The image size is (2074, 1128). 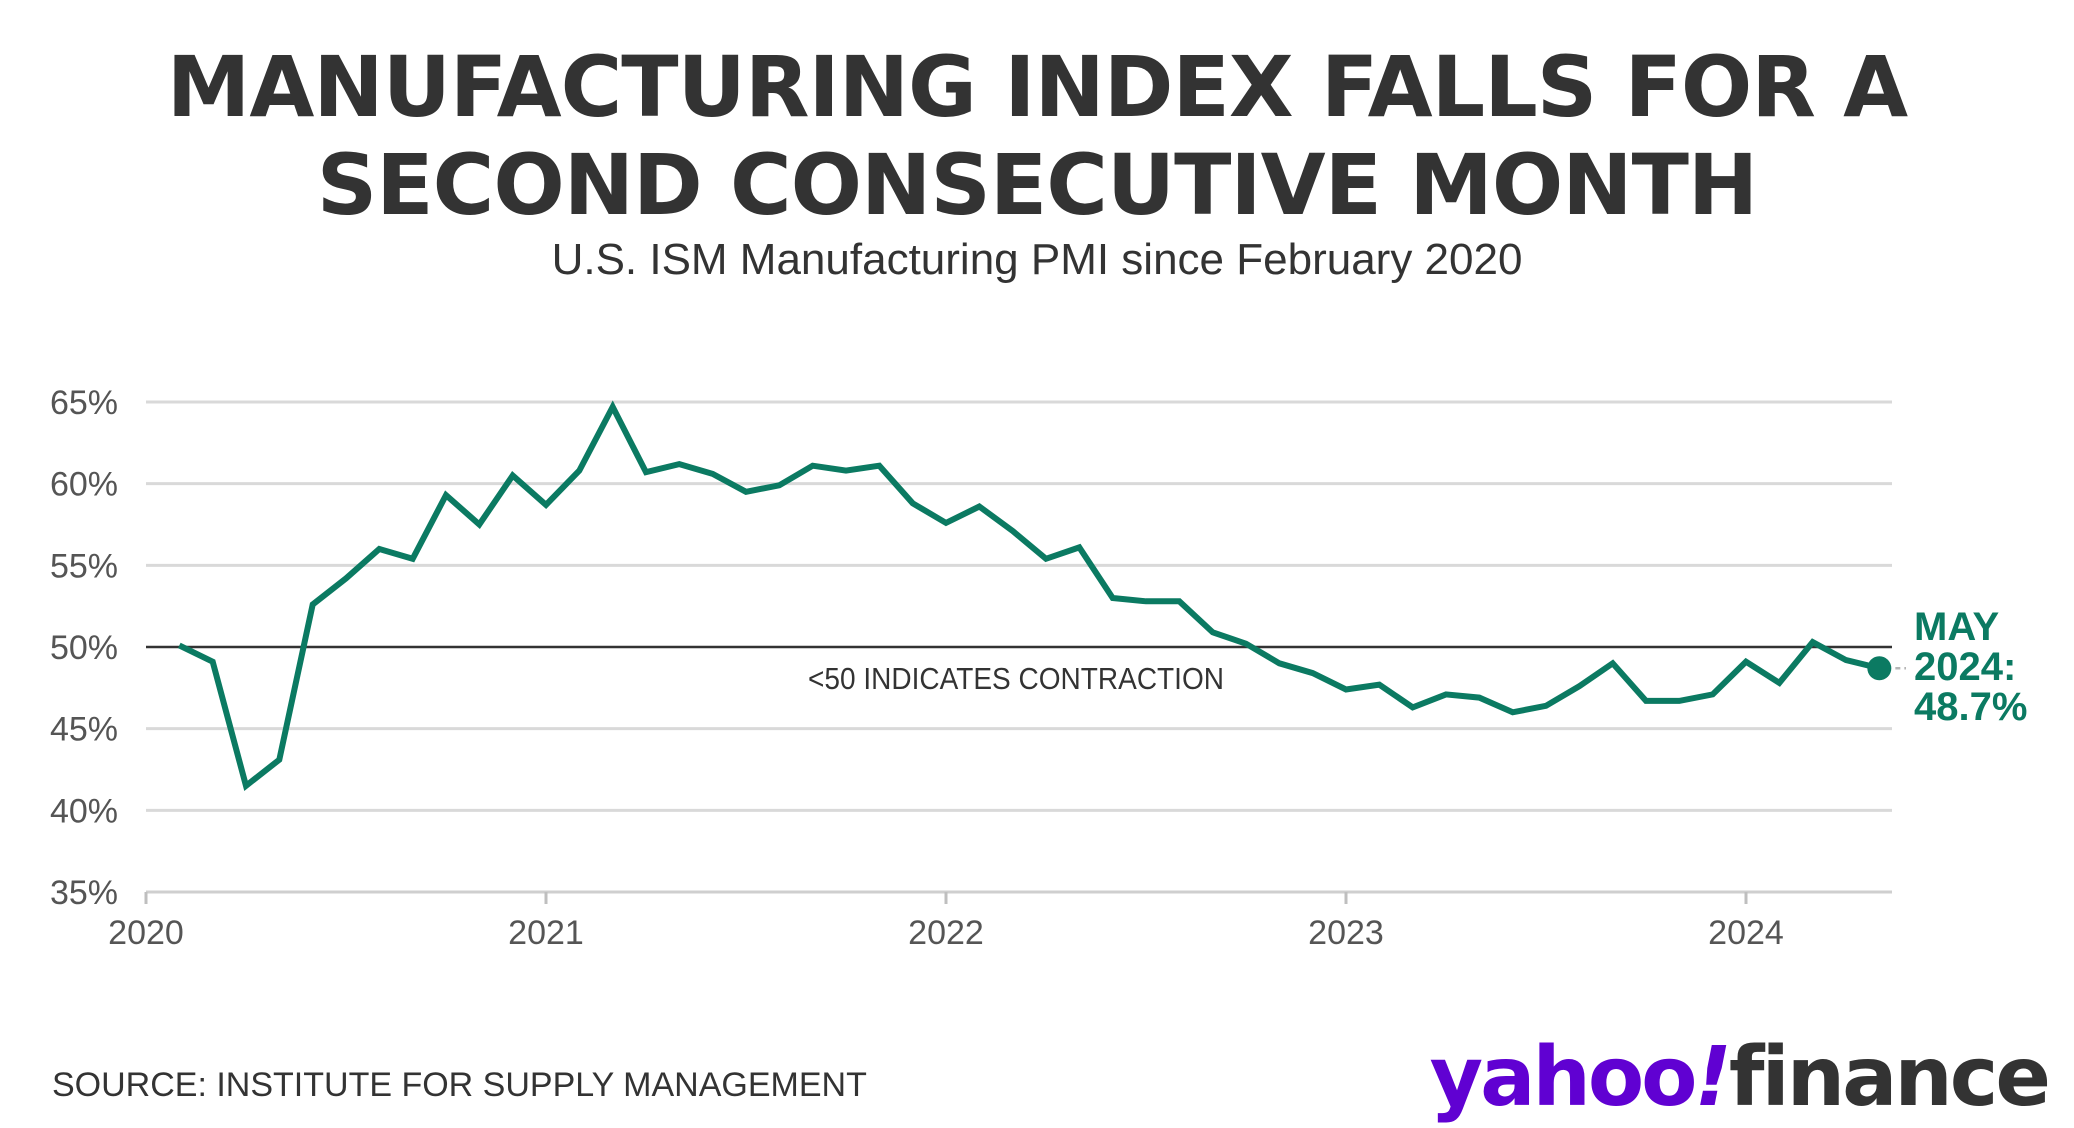 I want to click on title-line-2: SECOND CONSECUTIVE MONTH, so click(x=1037, y=185).